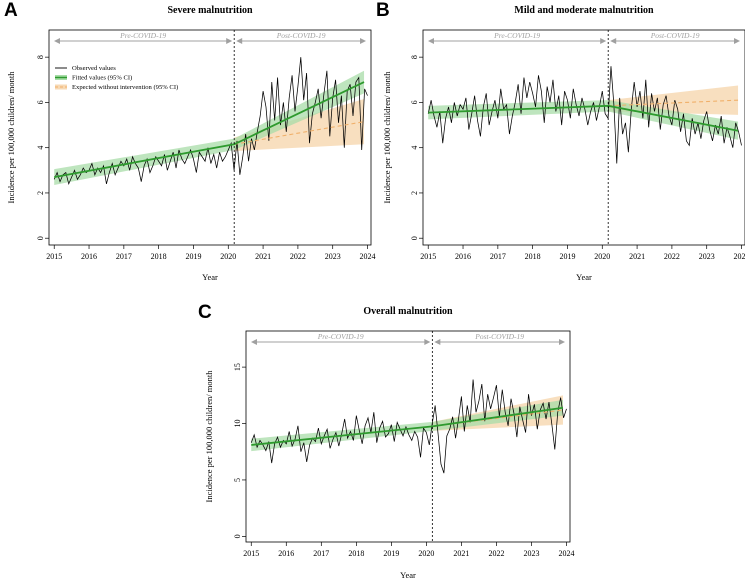 This screenshot has height=581, width=745. What do you see at coordinates (584, 10) in the screenshot?
I see `chart-title: Mild and moderate malnutrition` at bounding box center [584, 10].